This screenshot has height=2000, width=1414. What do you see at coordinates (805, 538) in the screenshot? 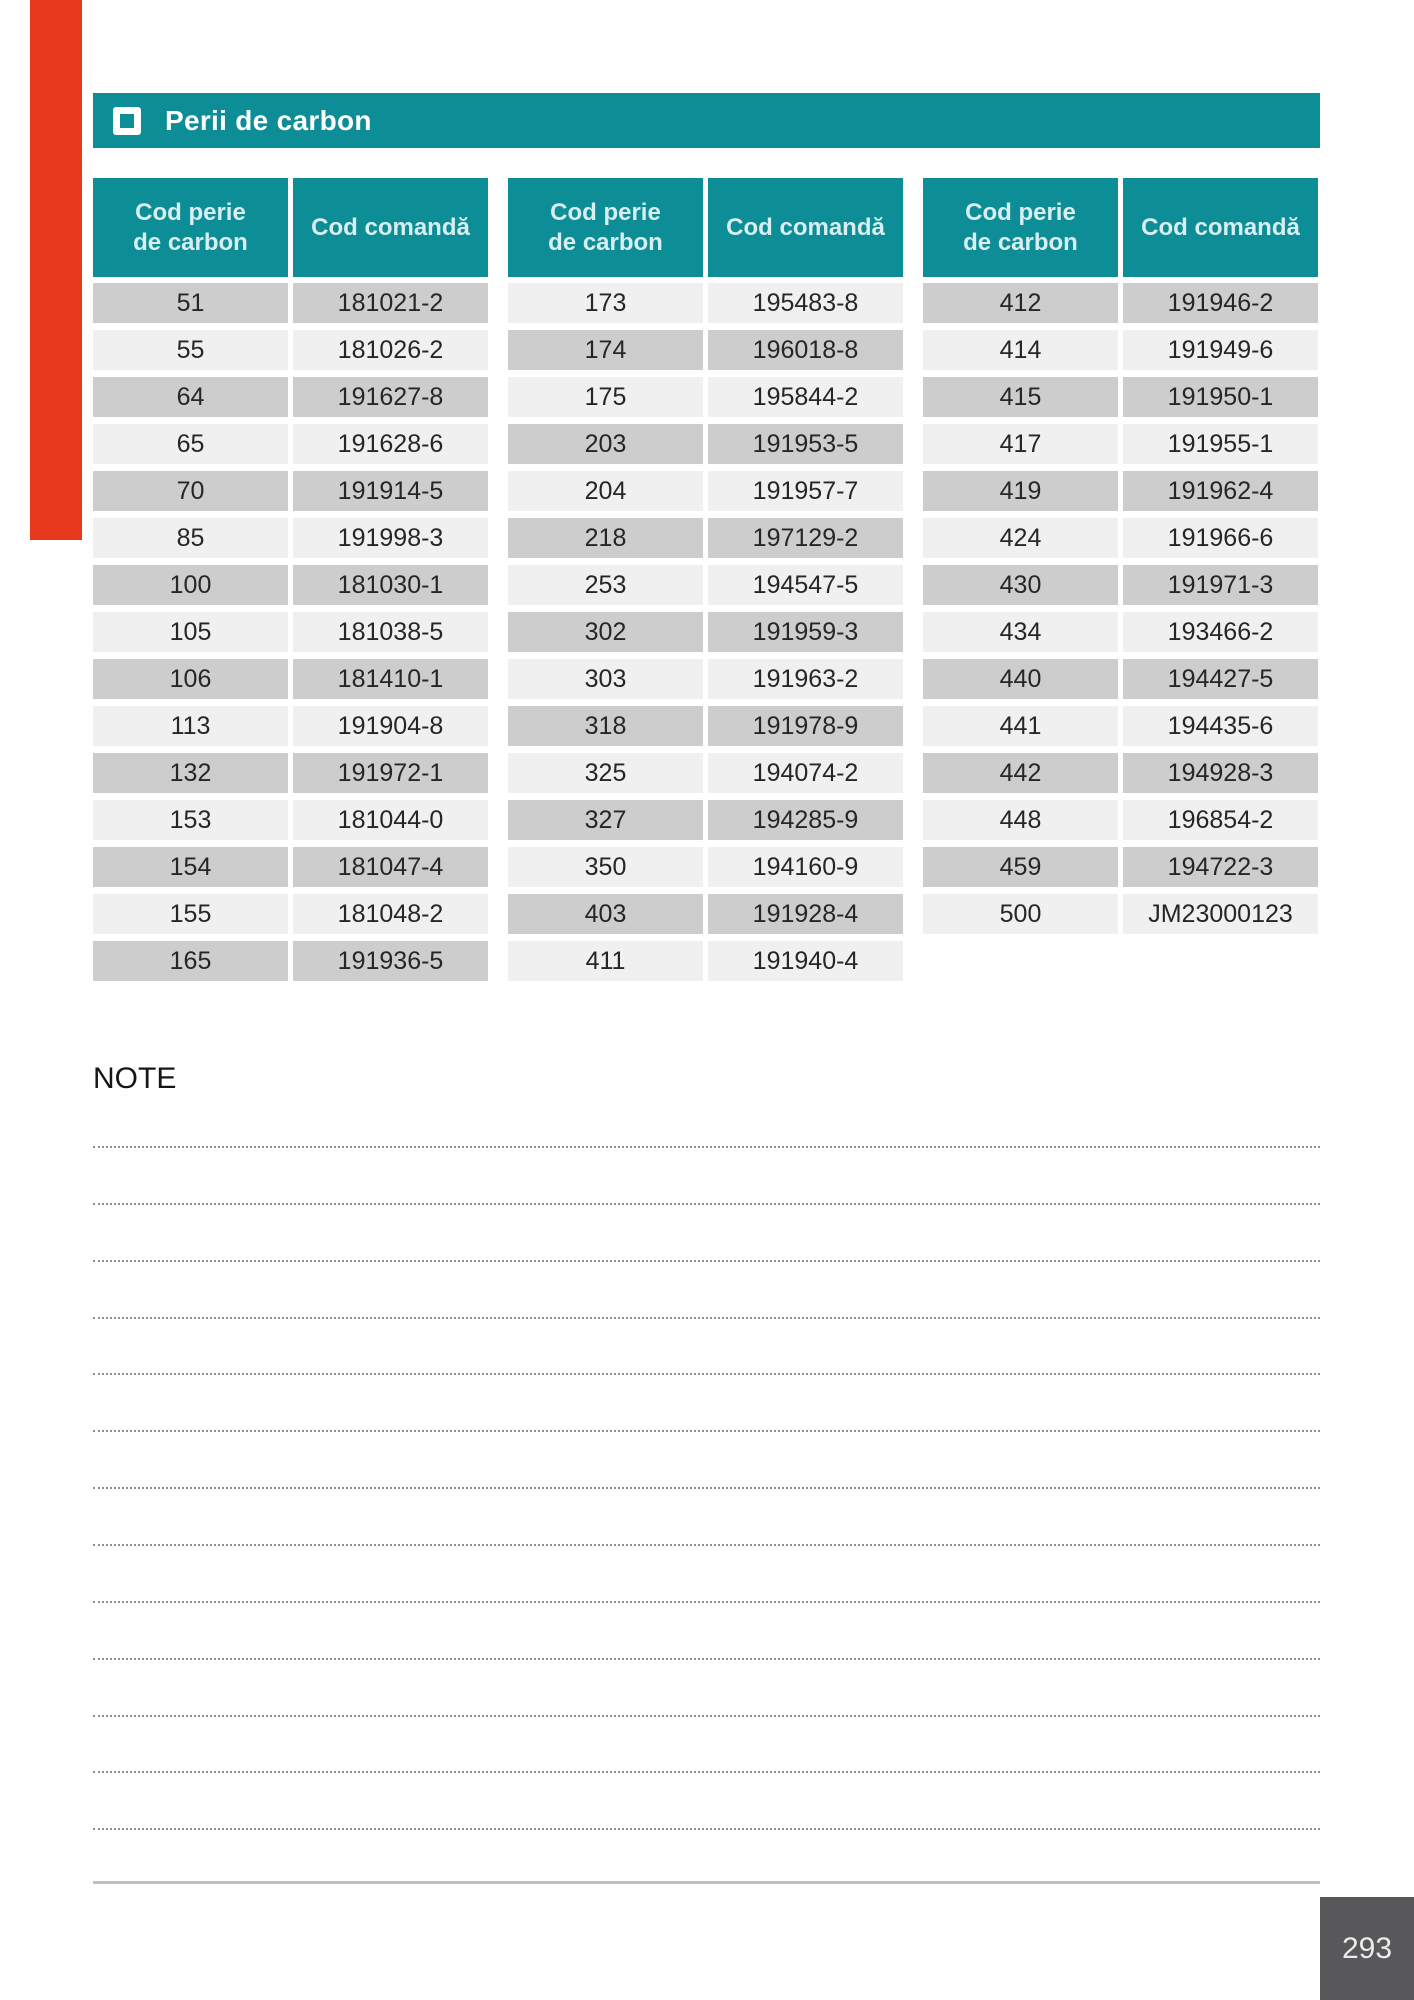
I see `order-code-cell: 197129-2` at bounding box center [805, 538].